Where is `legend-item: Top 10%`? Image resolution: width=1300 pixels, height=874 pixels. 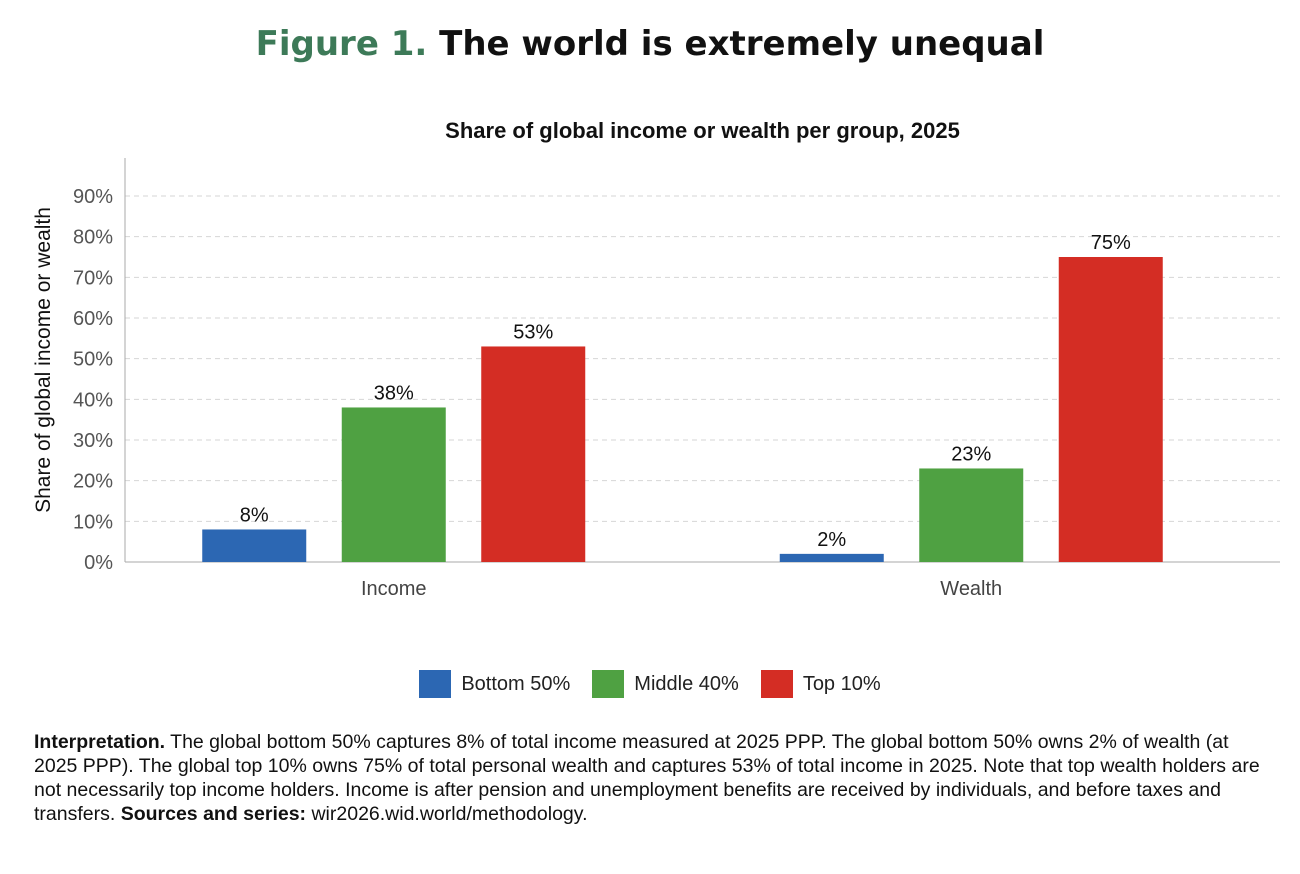
legend-item: Top 10% is located at coordinates (820, 684).